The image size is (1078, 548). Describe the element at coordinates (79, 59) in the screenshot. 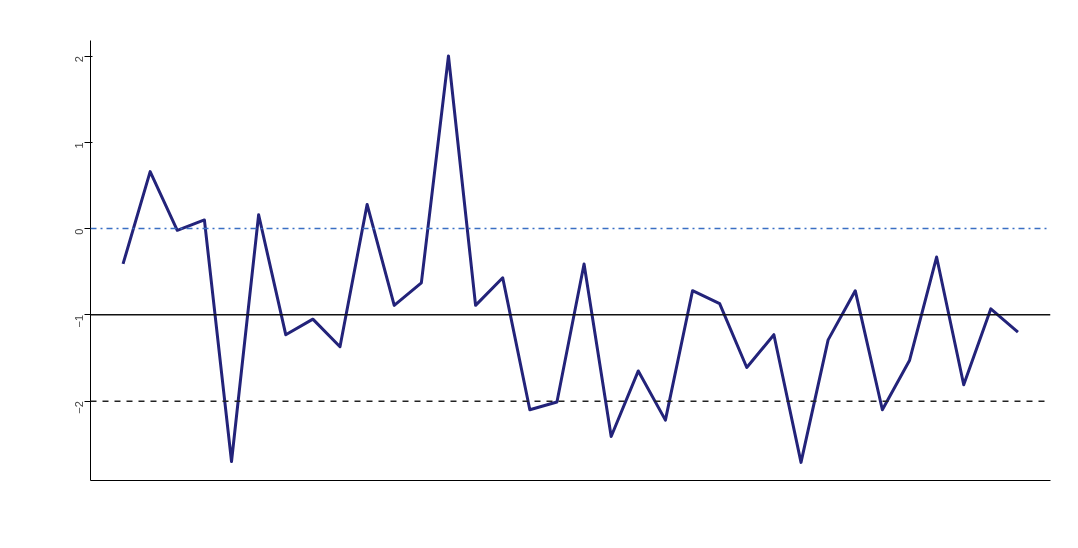

I see `y-tick-label: 2` at that location.